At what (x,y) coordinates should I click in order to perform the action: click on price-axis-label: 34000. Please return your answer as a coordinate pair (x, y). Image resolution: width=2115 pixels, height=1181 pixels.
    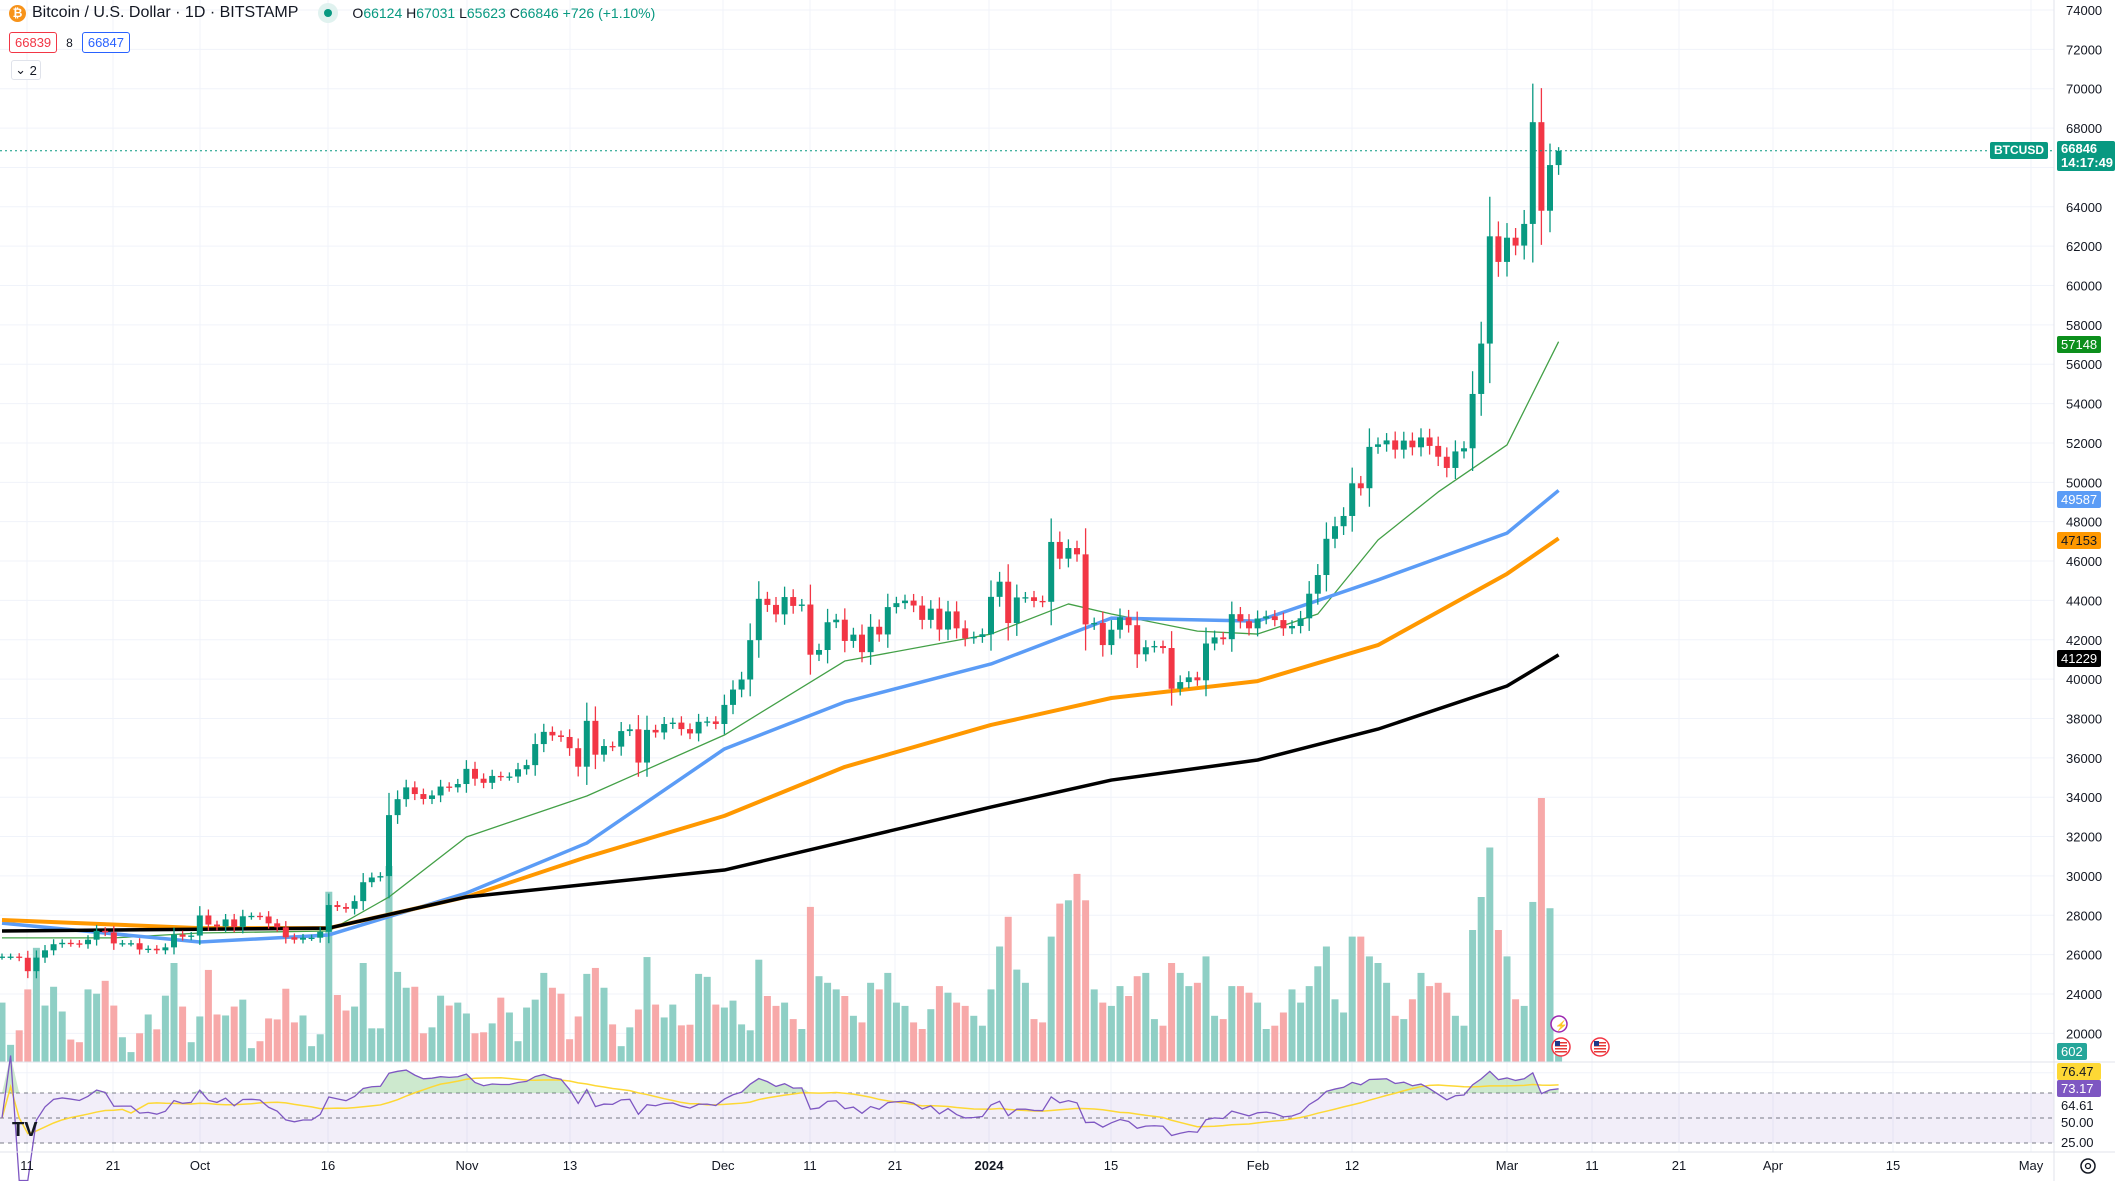
    Looking at the image, I should click on (2084, 797).